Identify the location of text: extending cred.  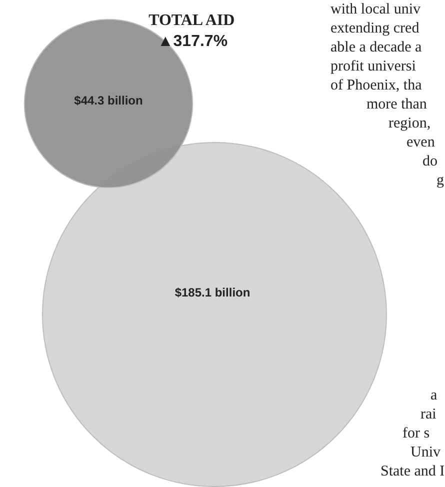
(375, 28).